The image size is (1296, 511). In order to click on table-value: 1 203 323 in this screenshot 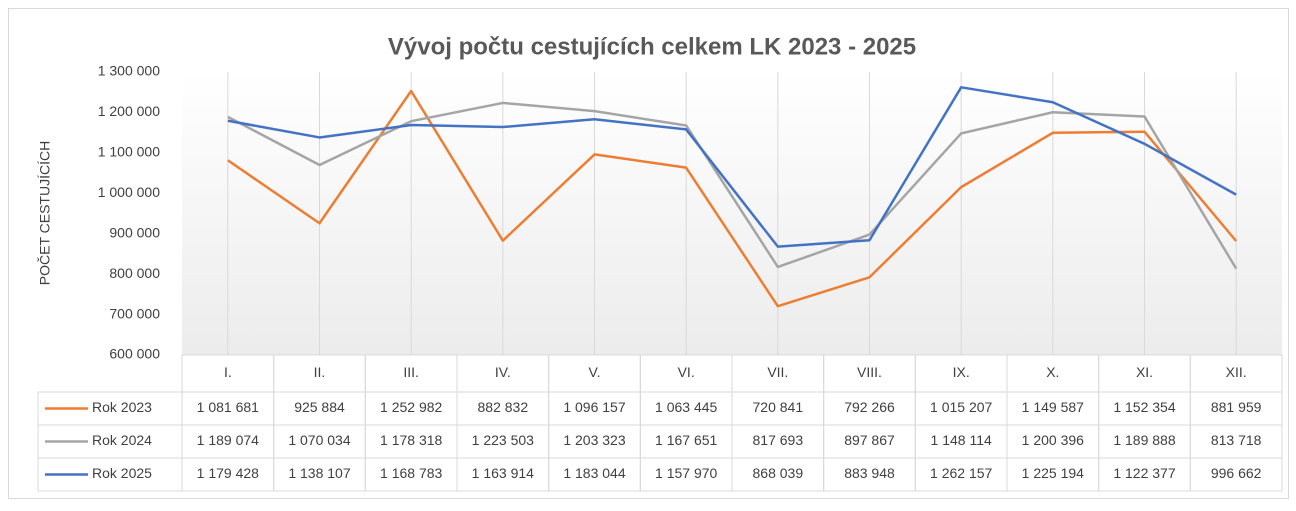, I will do `click(594, 440)`.